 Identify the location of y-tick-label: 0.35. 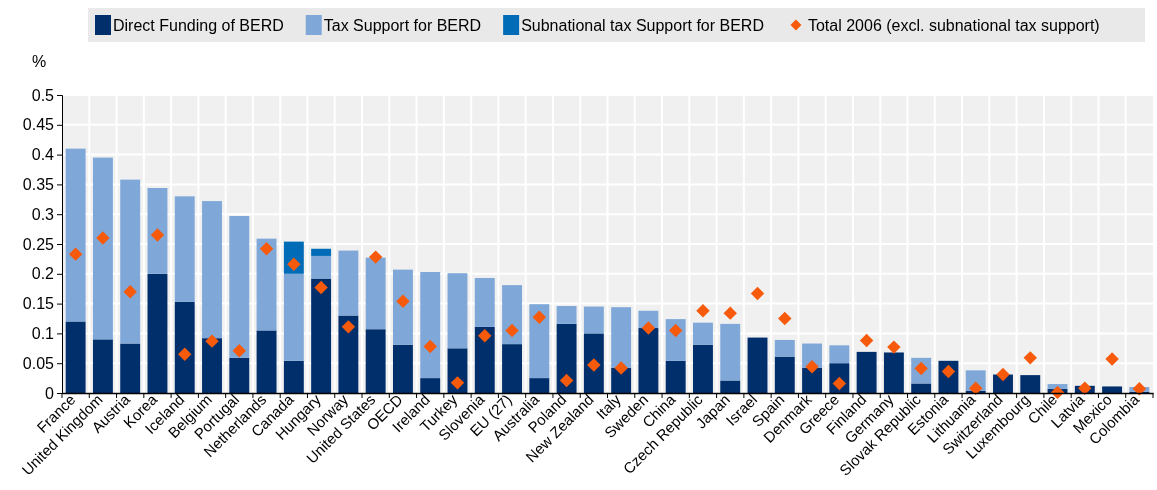
(38, 185).